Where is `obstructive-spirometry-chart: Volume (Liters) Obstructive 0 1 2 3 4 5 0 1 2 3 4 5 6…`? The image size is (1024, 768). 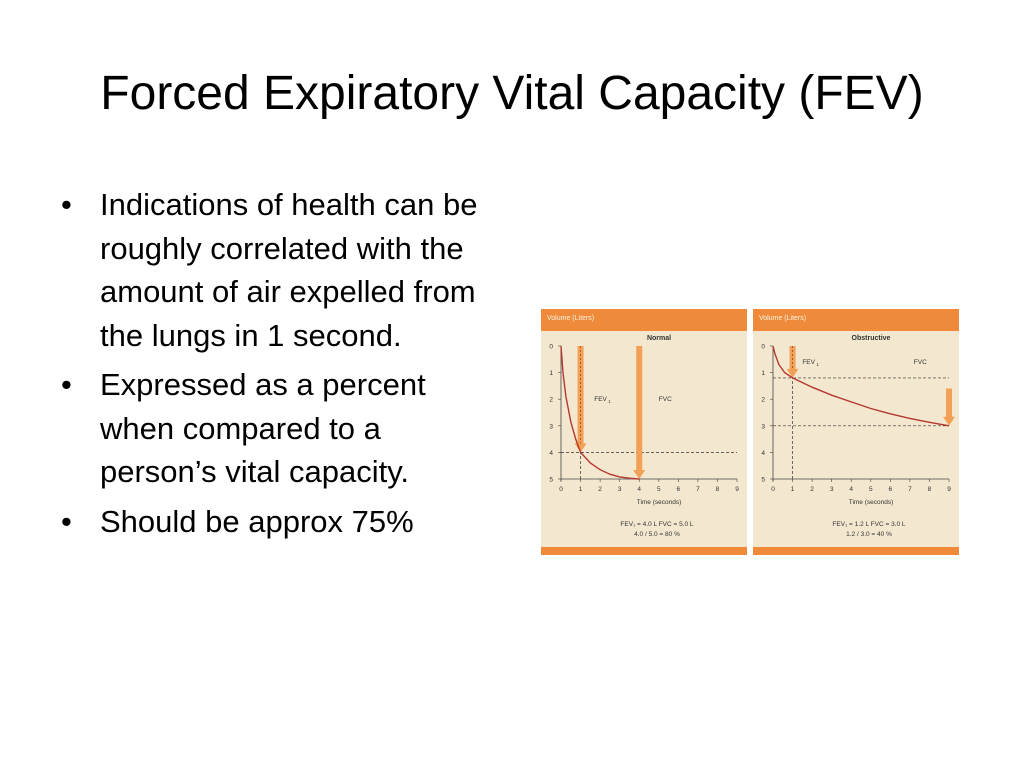
obstructive-spirometry-chart: Volume (Liters) Obstructive 0 1 2 3 4 5 0 1 2 3 4 5 6… is located at coordinates (856, 432).